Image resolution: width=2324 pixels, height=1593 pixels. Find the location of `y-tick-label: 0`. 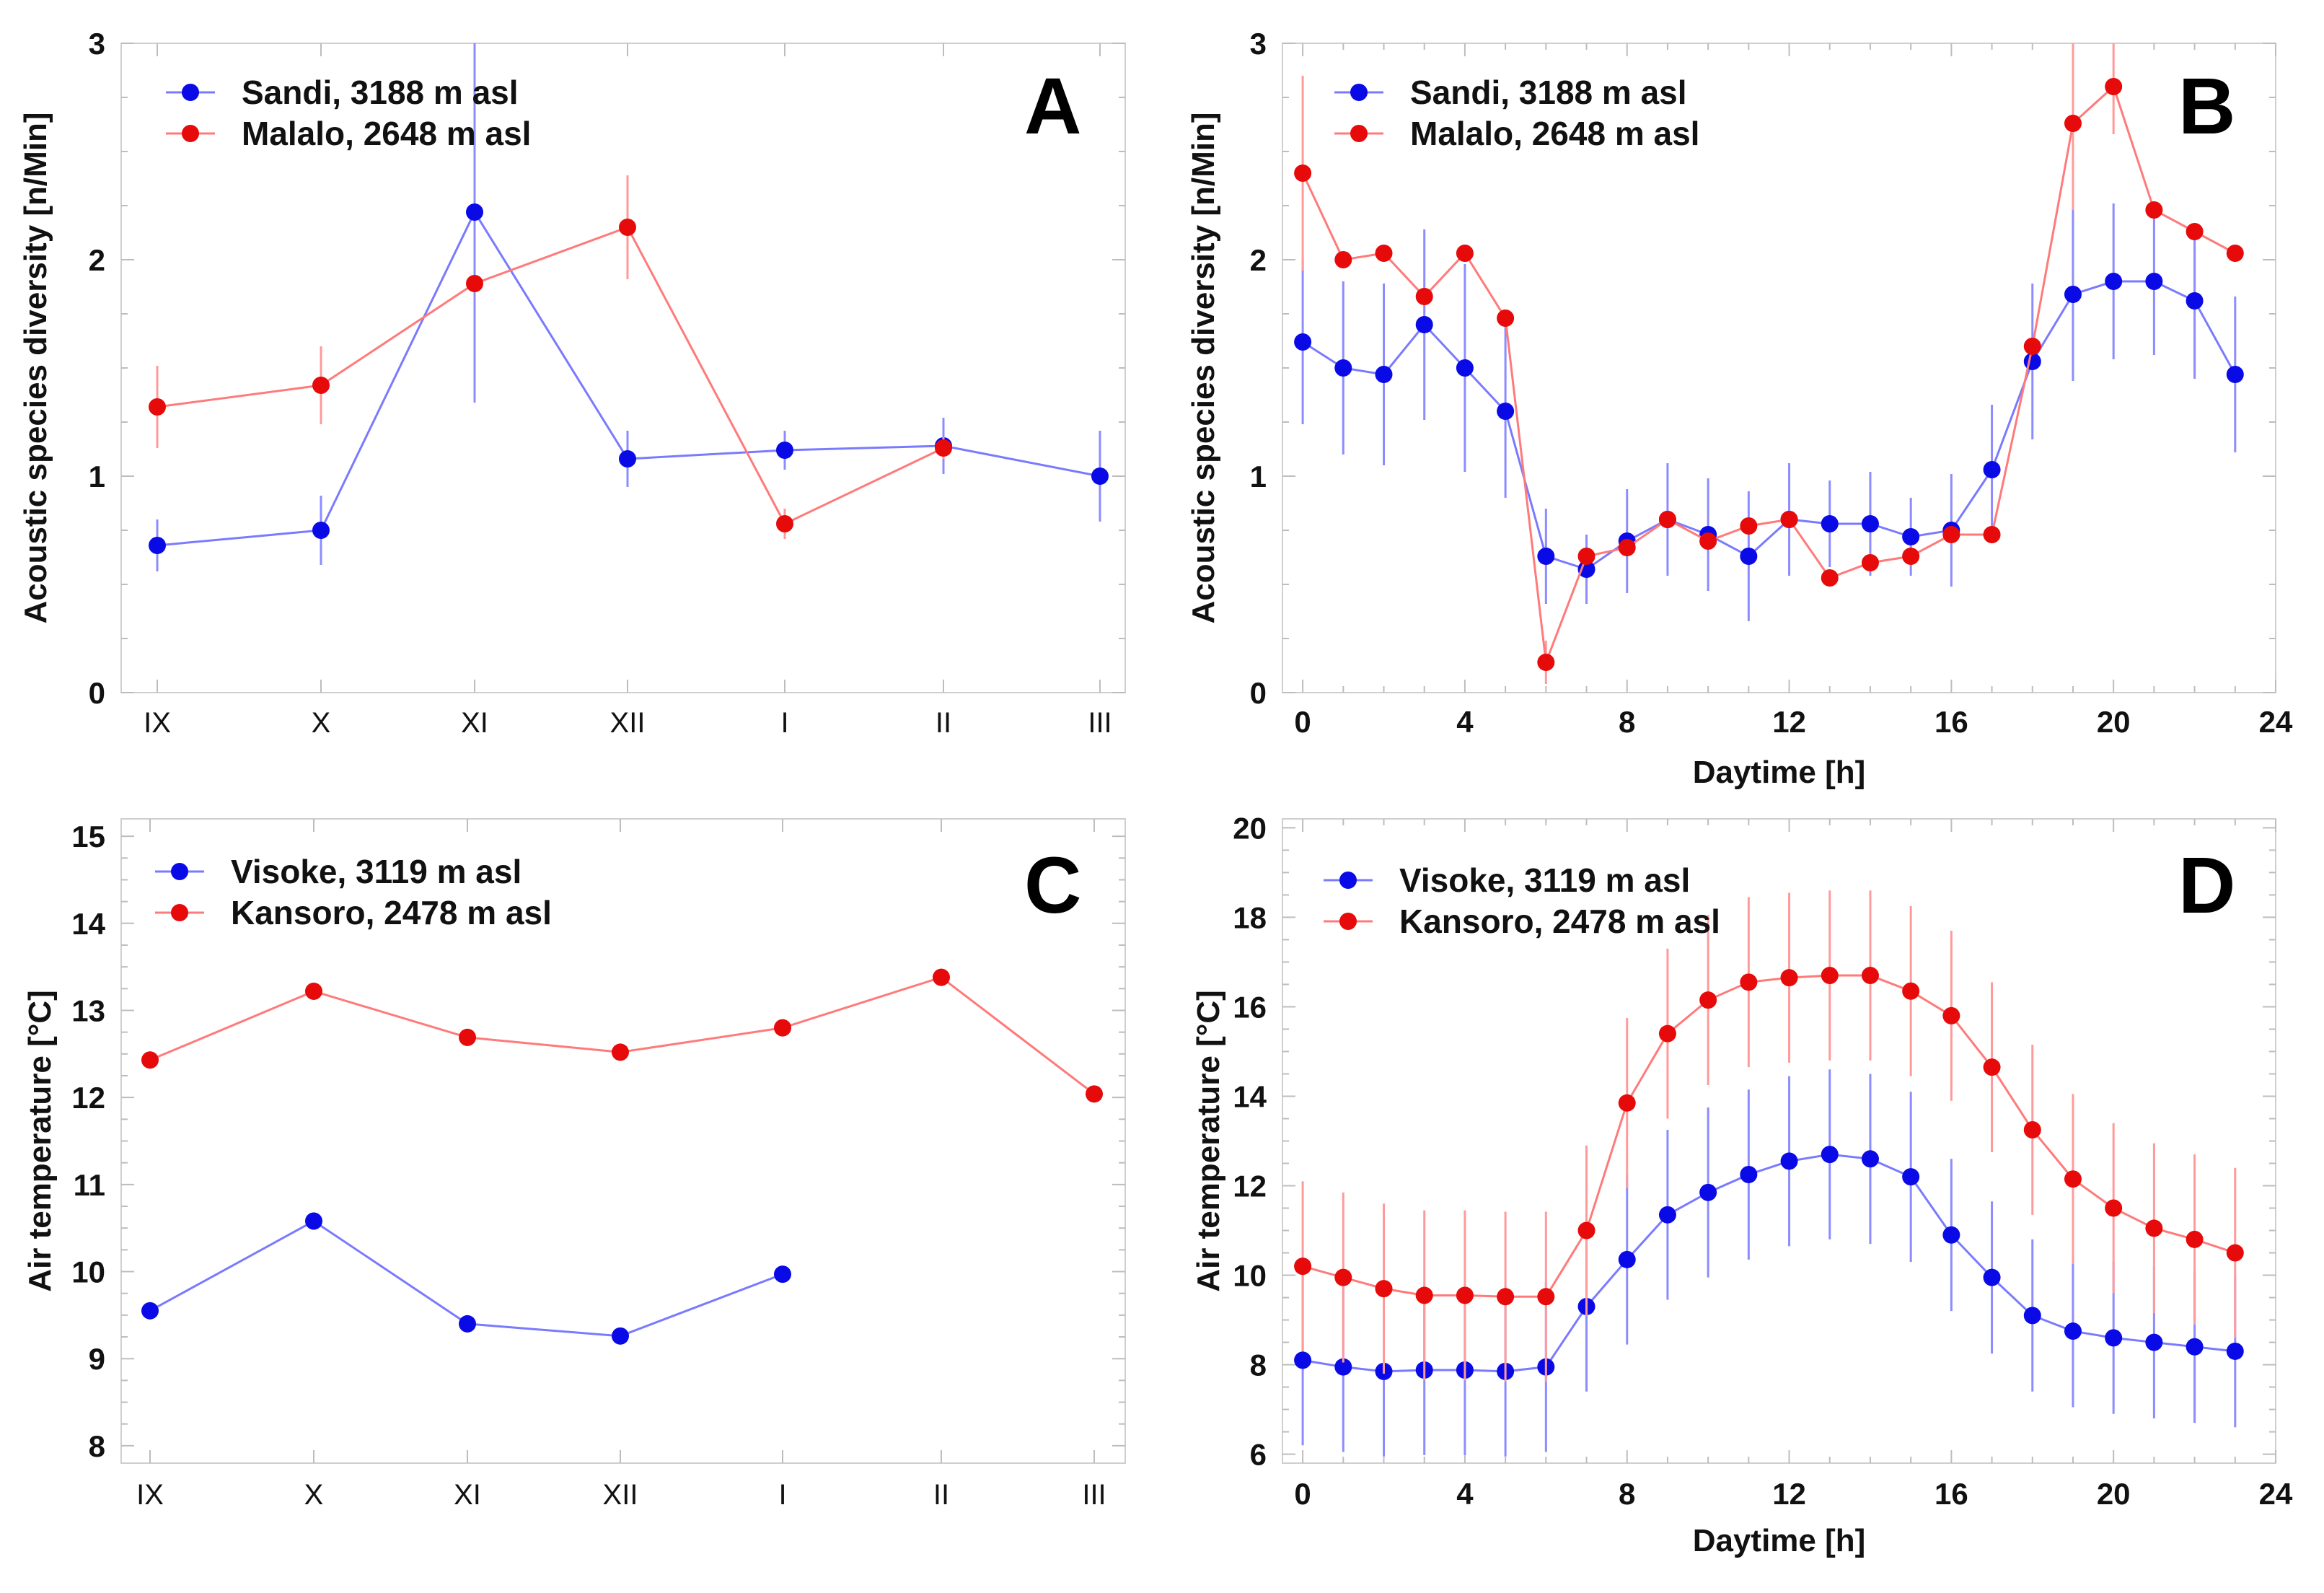

y-tick-label: 0 is located at coordinates (97, 693).